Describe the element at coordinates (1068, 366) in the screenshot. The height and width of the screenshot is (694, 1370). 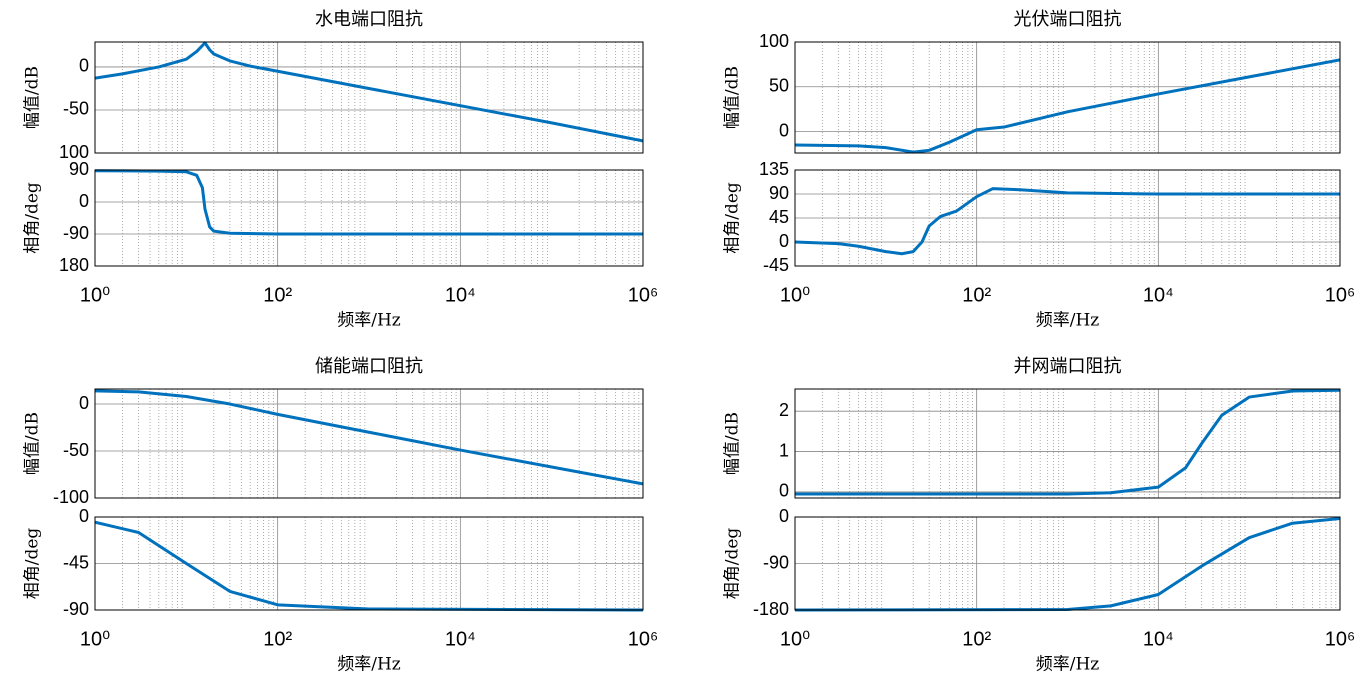
I see `subplot-title: 并网端口阻抗` at that location.